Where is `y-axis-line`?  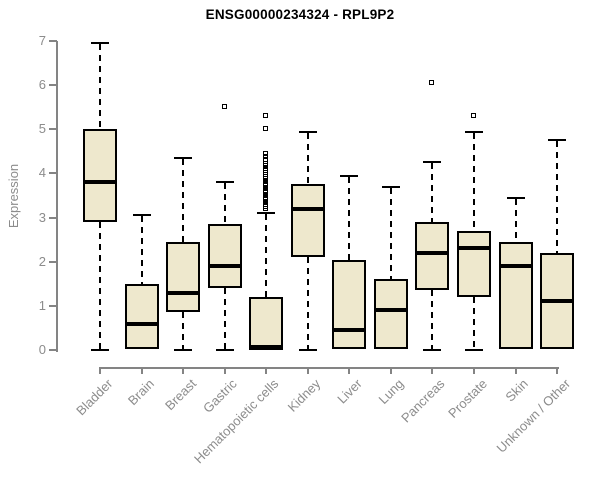
y-axis-line is located at coordinates (57, 196).